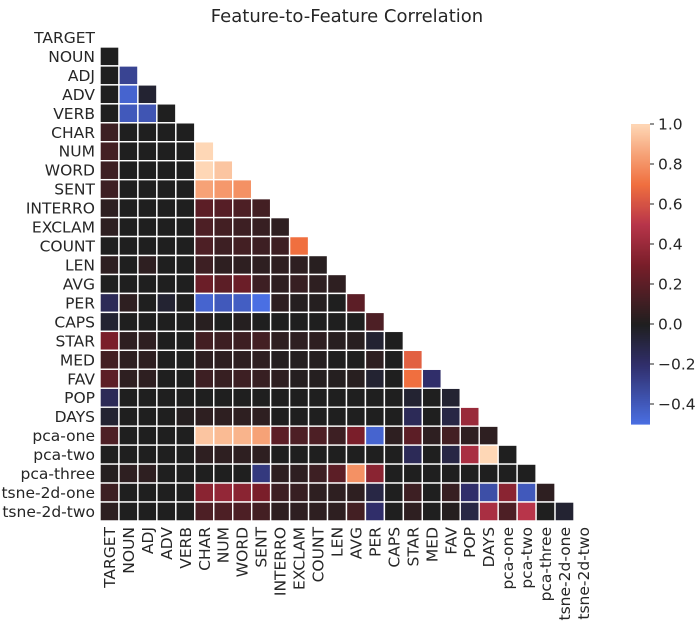  I want to click on row-label: NOUN, so click(71, 57).